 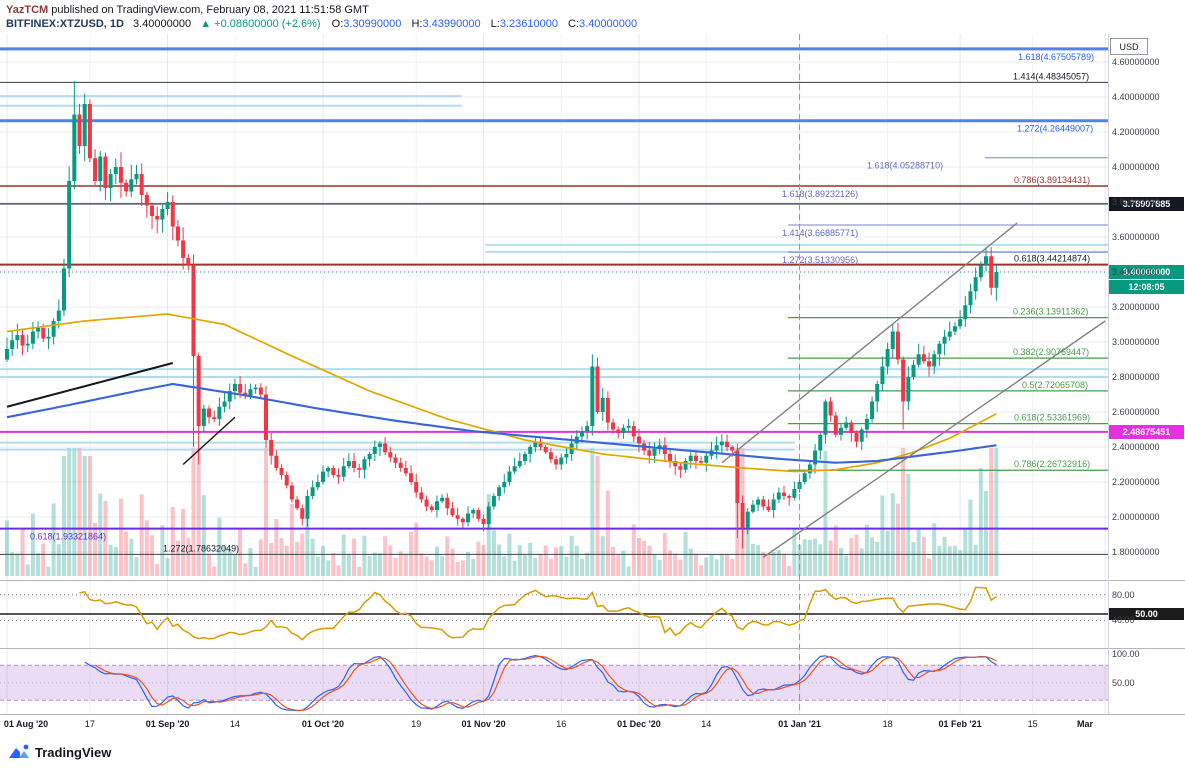 What do you see at coordinates (1123, 594) in the screenshot?
I see `rsi-axis-label: 80.00` at bounding box center [1123, 594].